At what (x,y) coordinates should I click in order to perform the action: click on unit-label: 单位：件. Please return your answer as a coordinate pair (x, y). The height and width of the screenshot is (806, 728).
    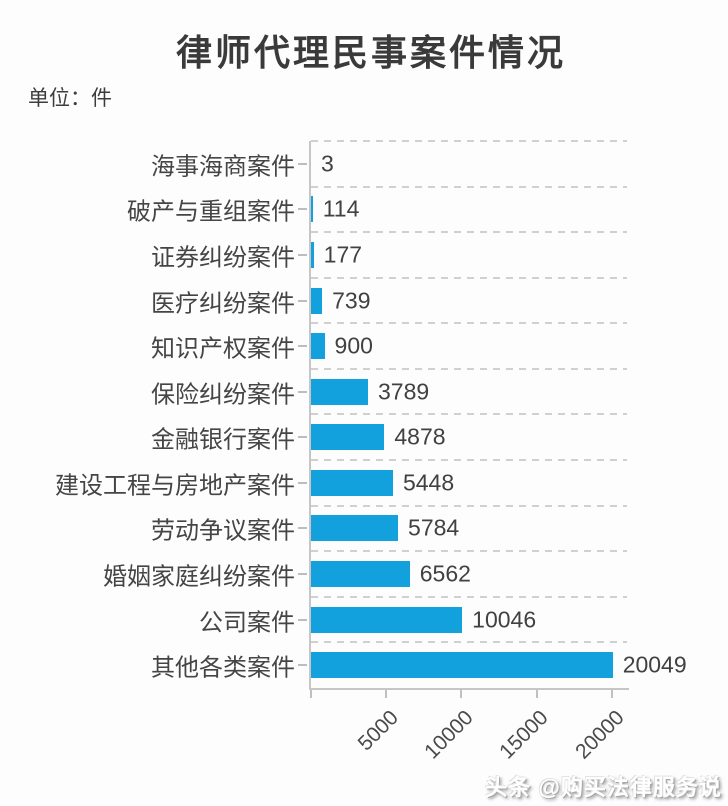
    Looking at the image, I should click on (70, 98).